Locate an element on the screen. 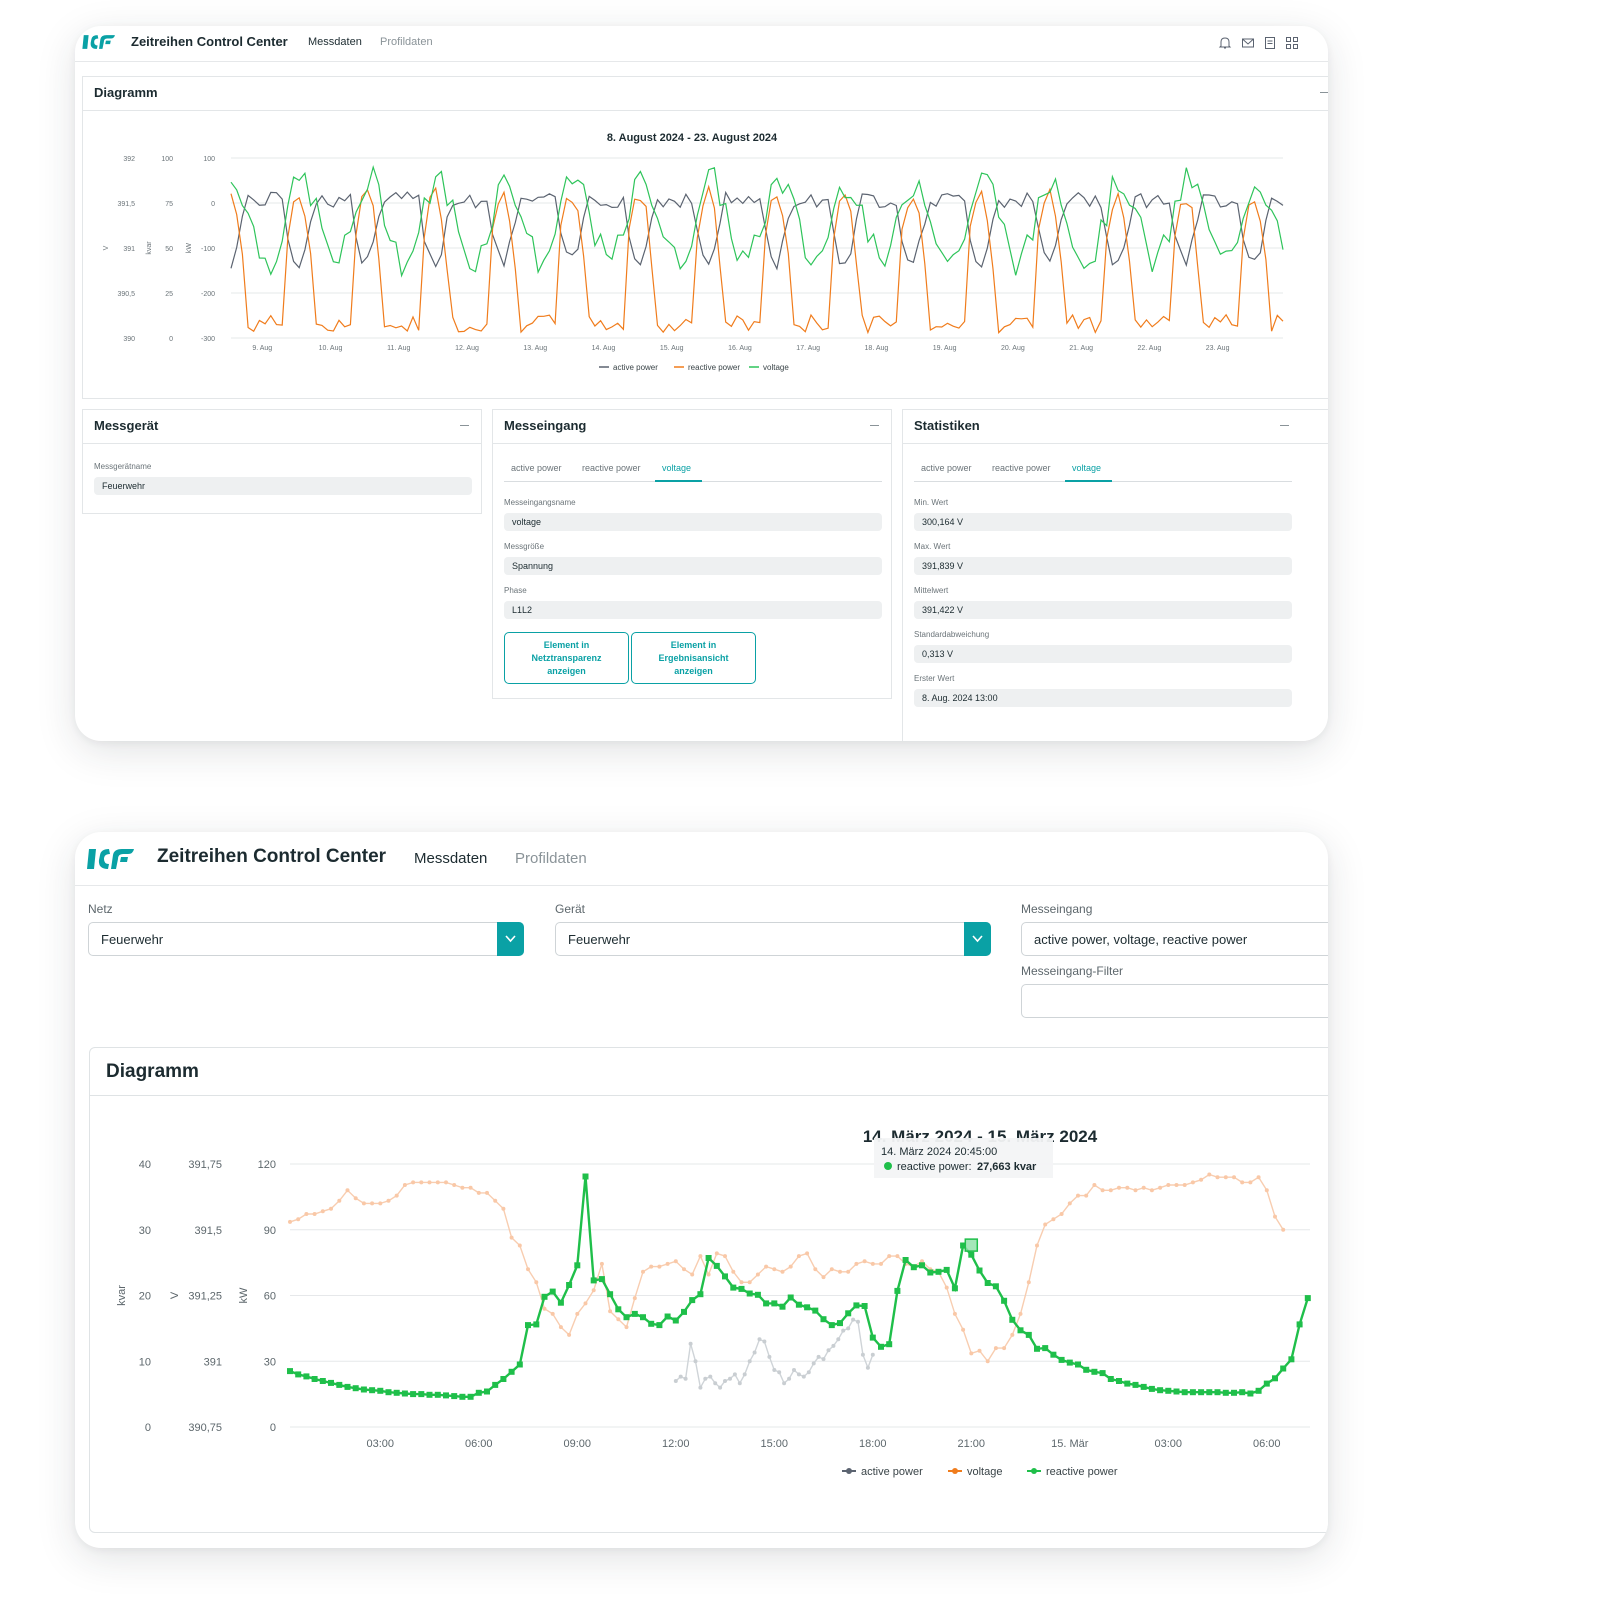  tooltip-value: 27,663 kvar is located at coordinates (1007, 1167).